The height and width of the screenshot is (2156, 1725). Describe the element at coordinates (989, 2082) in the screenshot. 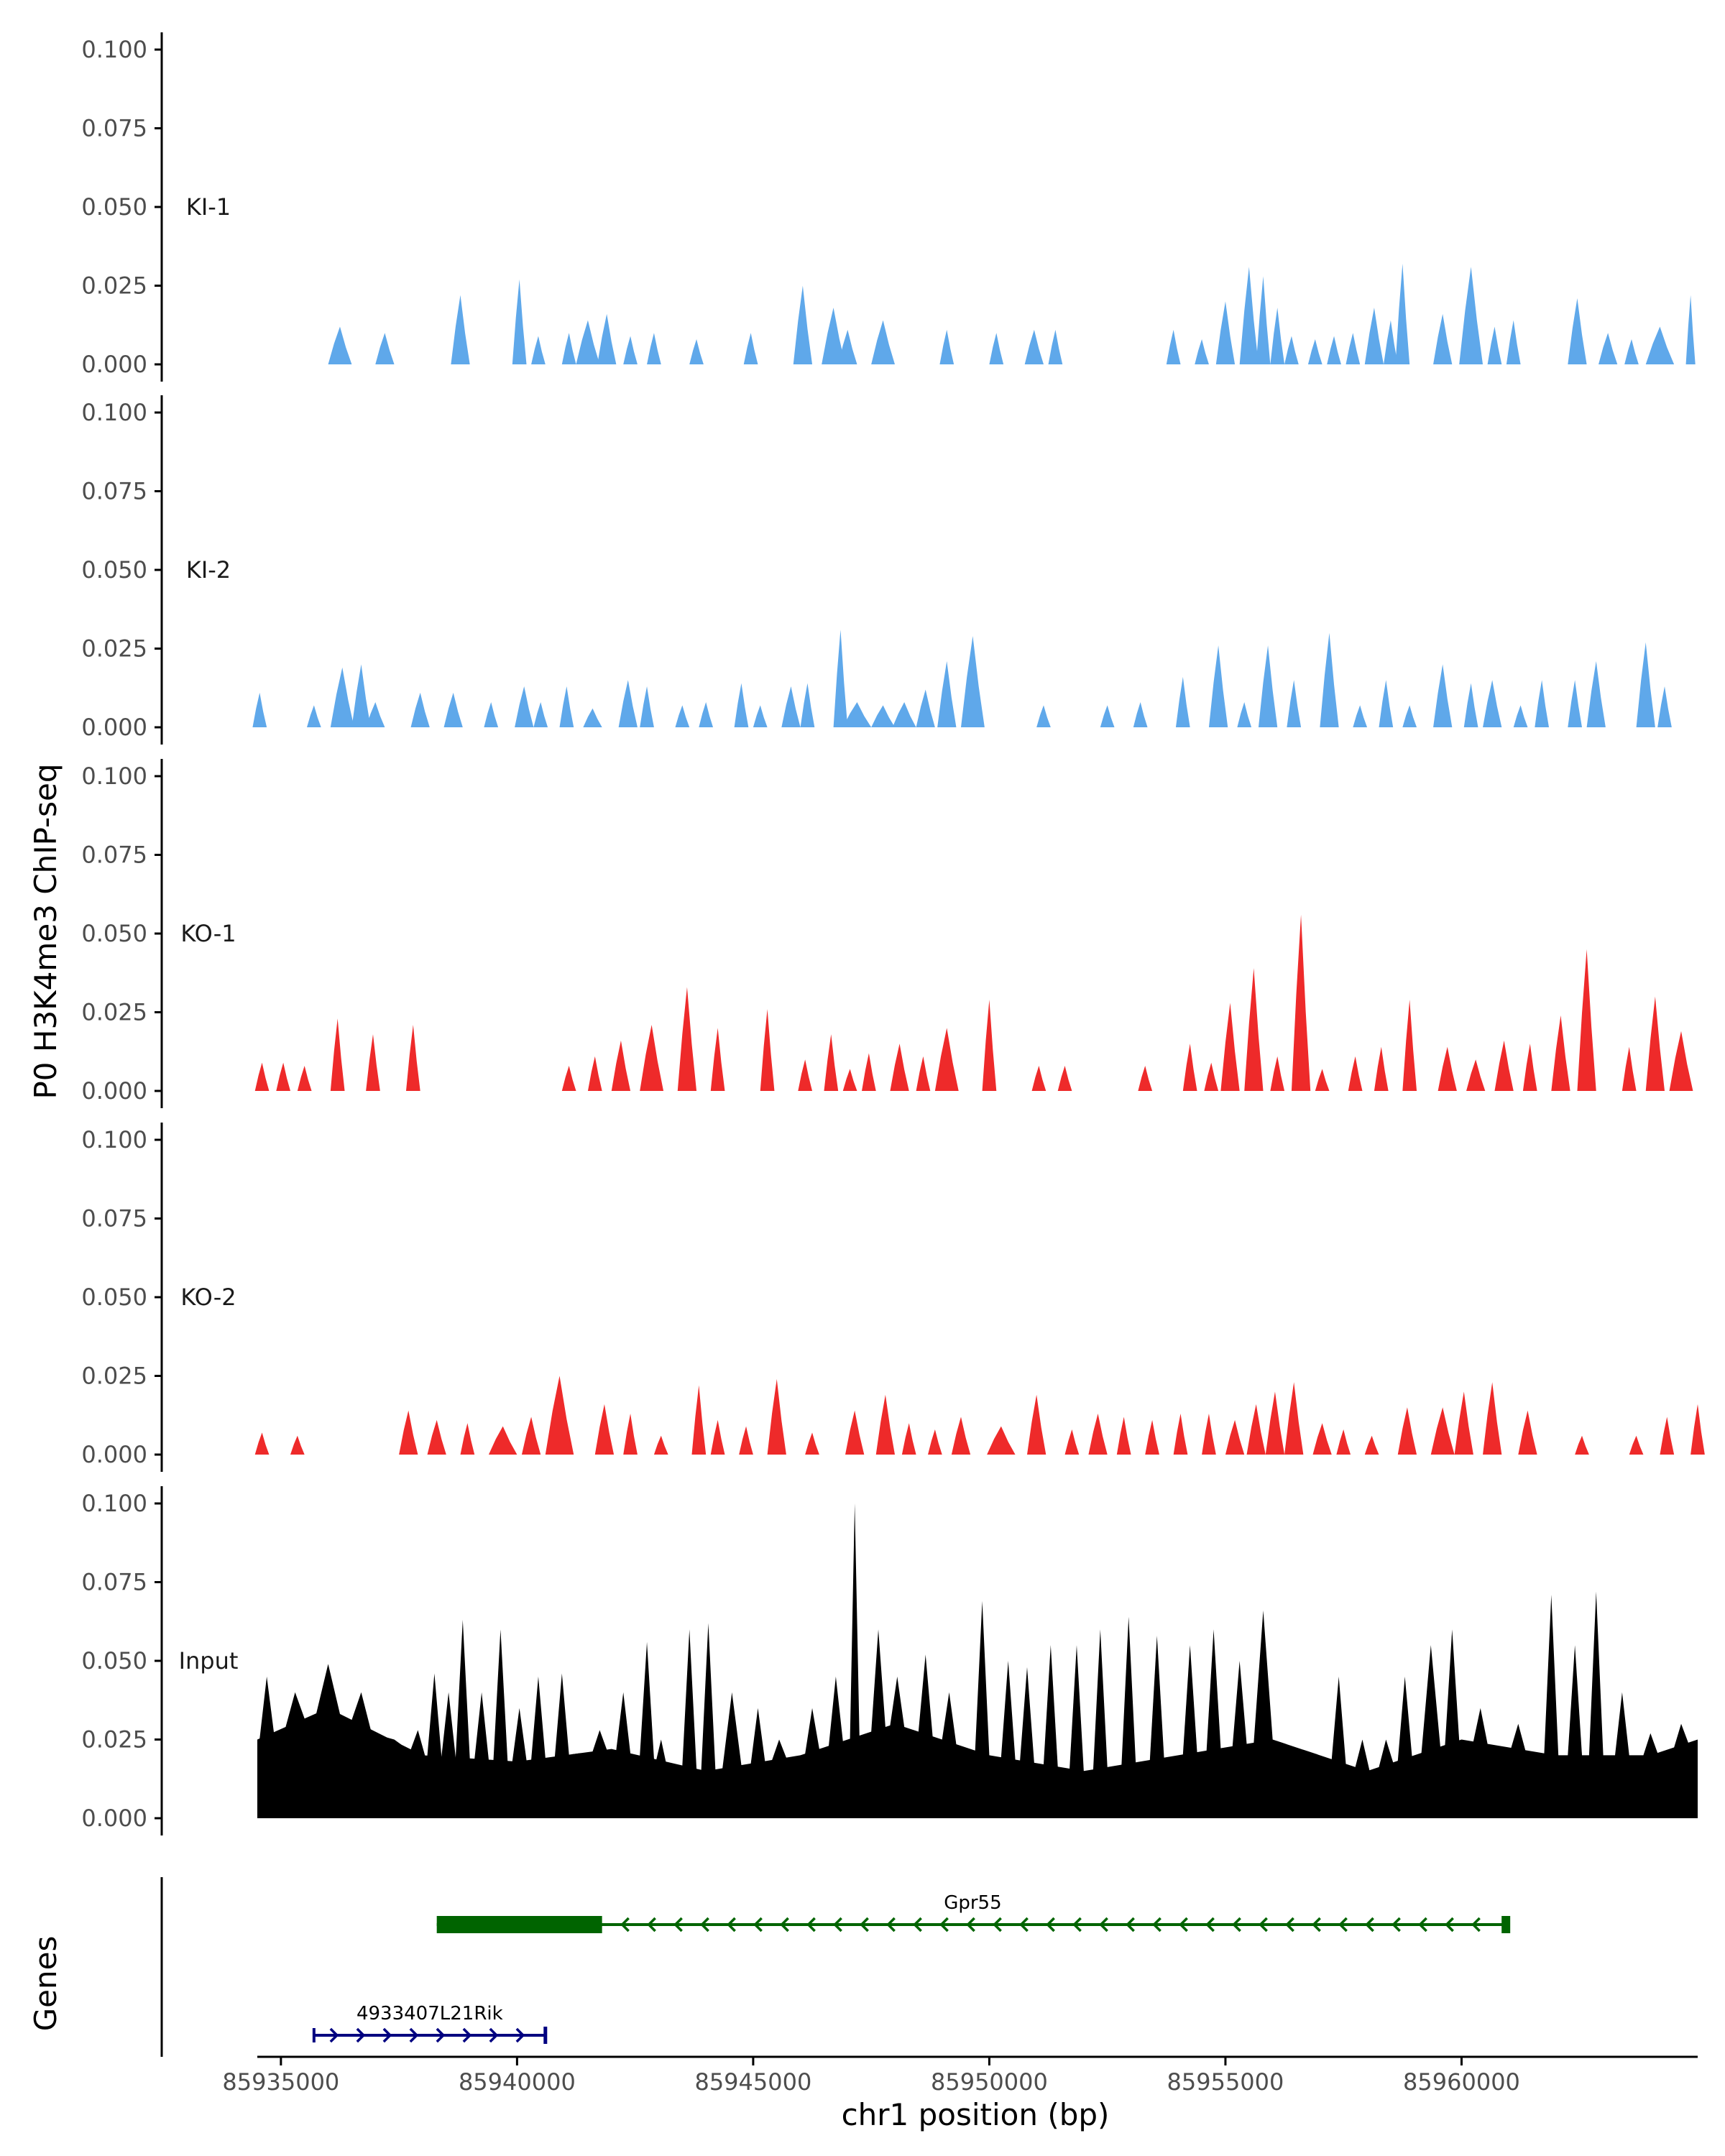

I see `x-tick-label: 85950000` at that location.